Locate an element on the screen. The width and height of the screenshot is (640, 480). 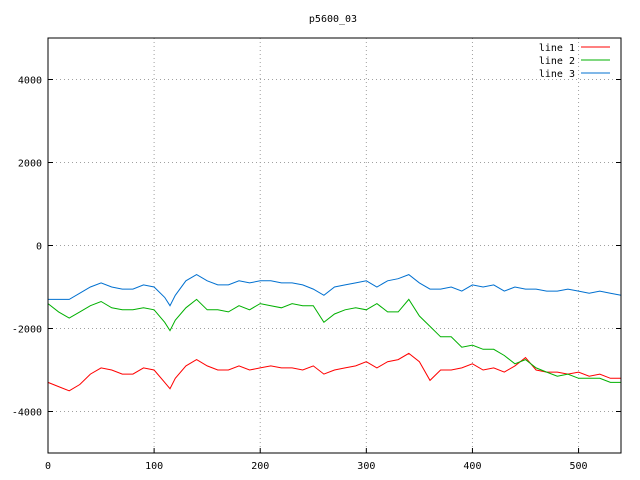
y-tick-label: 4000 is located at coordinates (30, 81).